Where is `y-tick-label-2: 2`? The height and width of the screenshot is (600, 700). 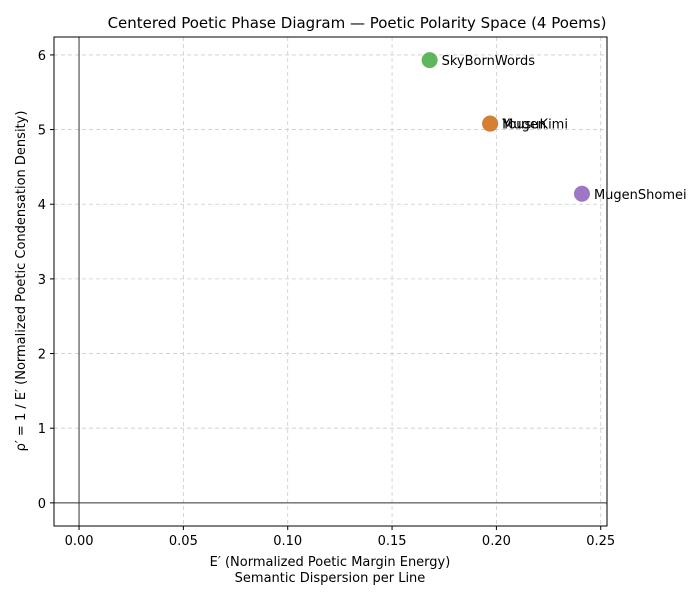
y-tick-label-2: 2 is located at coordinates (42, 355).